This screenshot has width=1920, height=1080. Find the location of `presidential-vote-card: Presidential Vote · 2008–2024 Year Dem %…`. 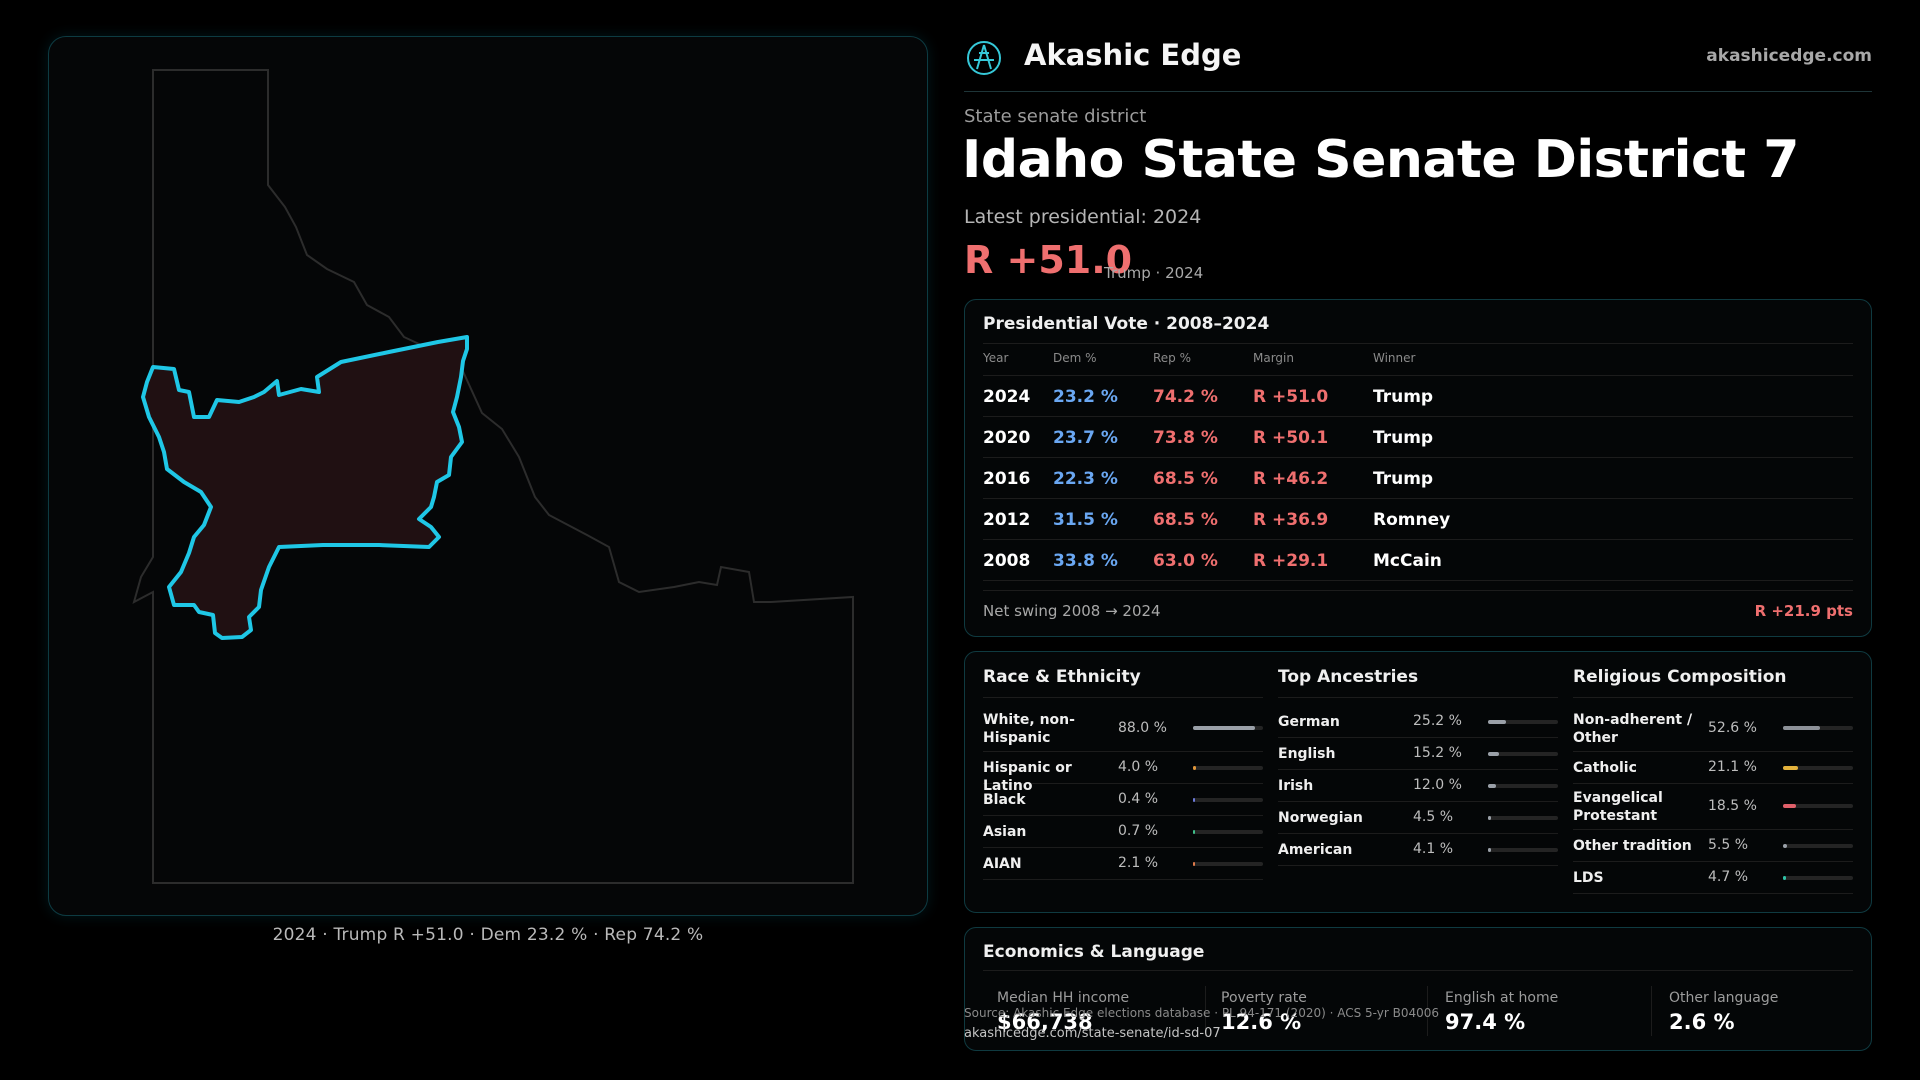

presidential-vote-card: Presidential Vote · 2008–2024 Year Dem %… is located at coordinates (1418, 468).